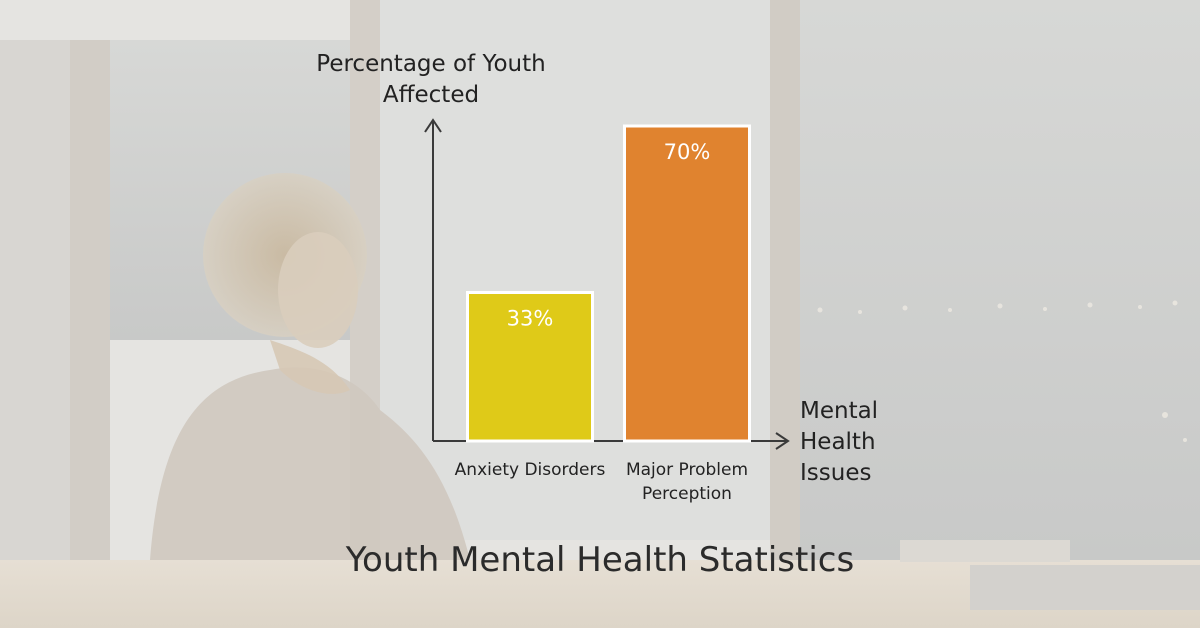 The image size is (1200, 628). I want to click on y-axis-title: Percentage of Youth Affected, so click(431, 79).